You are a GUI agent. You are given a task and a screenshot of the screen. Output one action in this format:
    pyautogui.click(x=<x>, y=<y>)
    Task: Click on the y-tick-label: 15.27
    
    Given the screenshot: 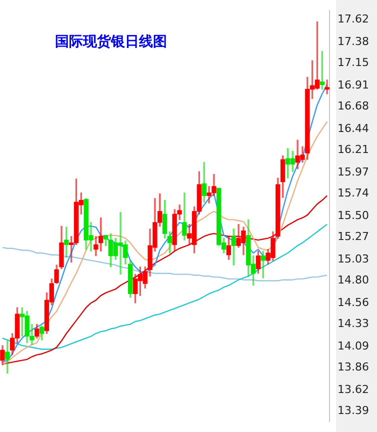 What is the action you would take?
    pyautogui.click(x=354, y=237)
    